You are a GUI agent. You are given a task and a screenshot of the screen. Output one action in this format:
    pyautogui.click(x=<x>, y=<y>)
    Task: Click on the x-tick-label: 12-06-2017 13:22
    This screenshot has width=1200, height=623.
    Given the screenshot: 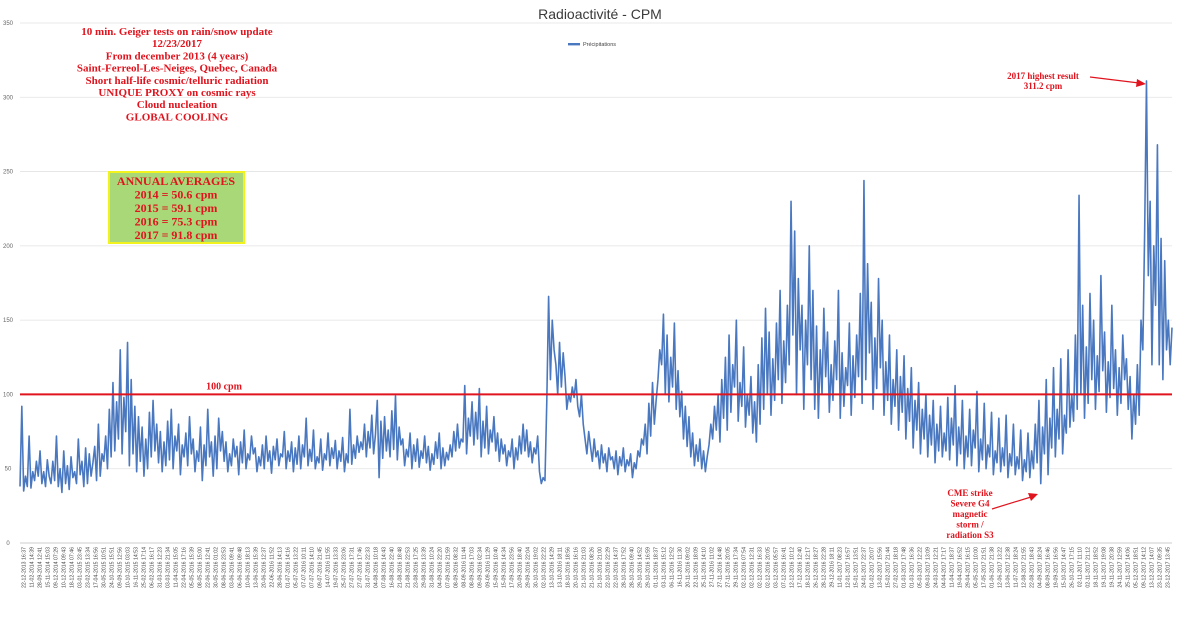 What is the action you would take?
    pyautogui.click(x=1001, y=567)
    